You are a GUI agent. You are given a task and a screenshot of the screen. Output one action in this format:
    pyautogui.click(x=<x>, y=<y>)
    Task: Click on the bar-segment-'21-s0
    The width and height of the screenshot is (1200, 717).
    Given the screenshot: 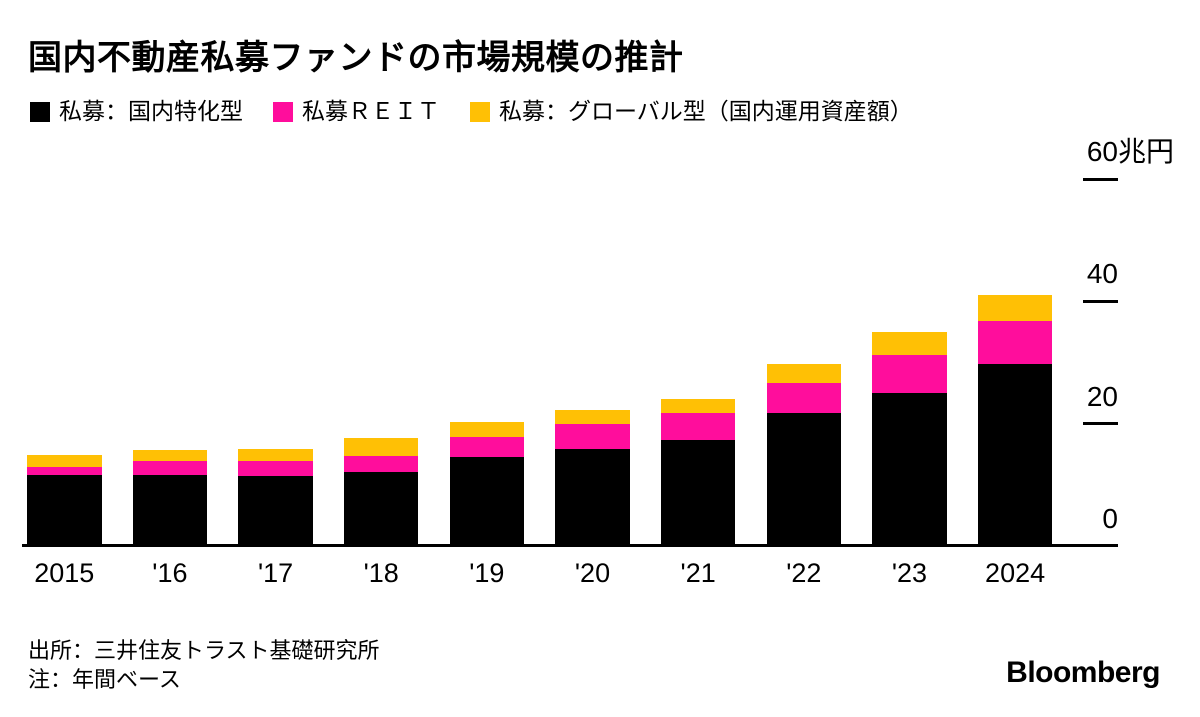 What is the action you would take?
    pyautogui.click(x=698, y=492)
    